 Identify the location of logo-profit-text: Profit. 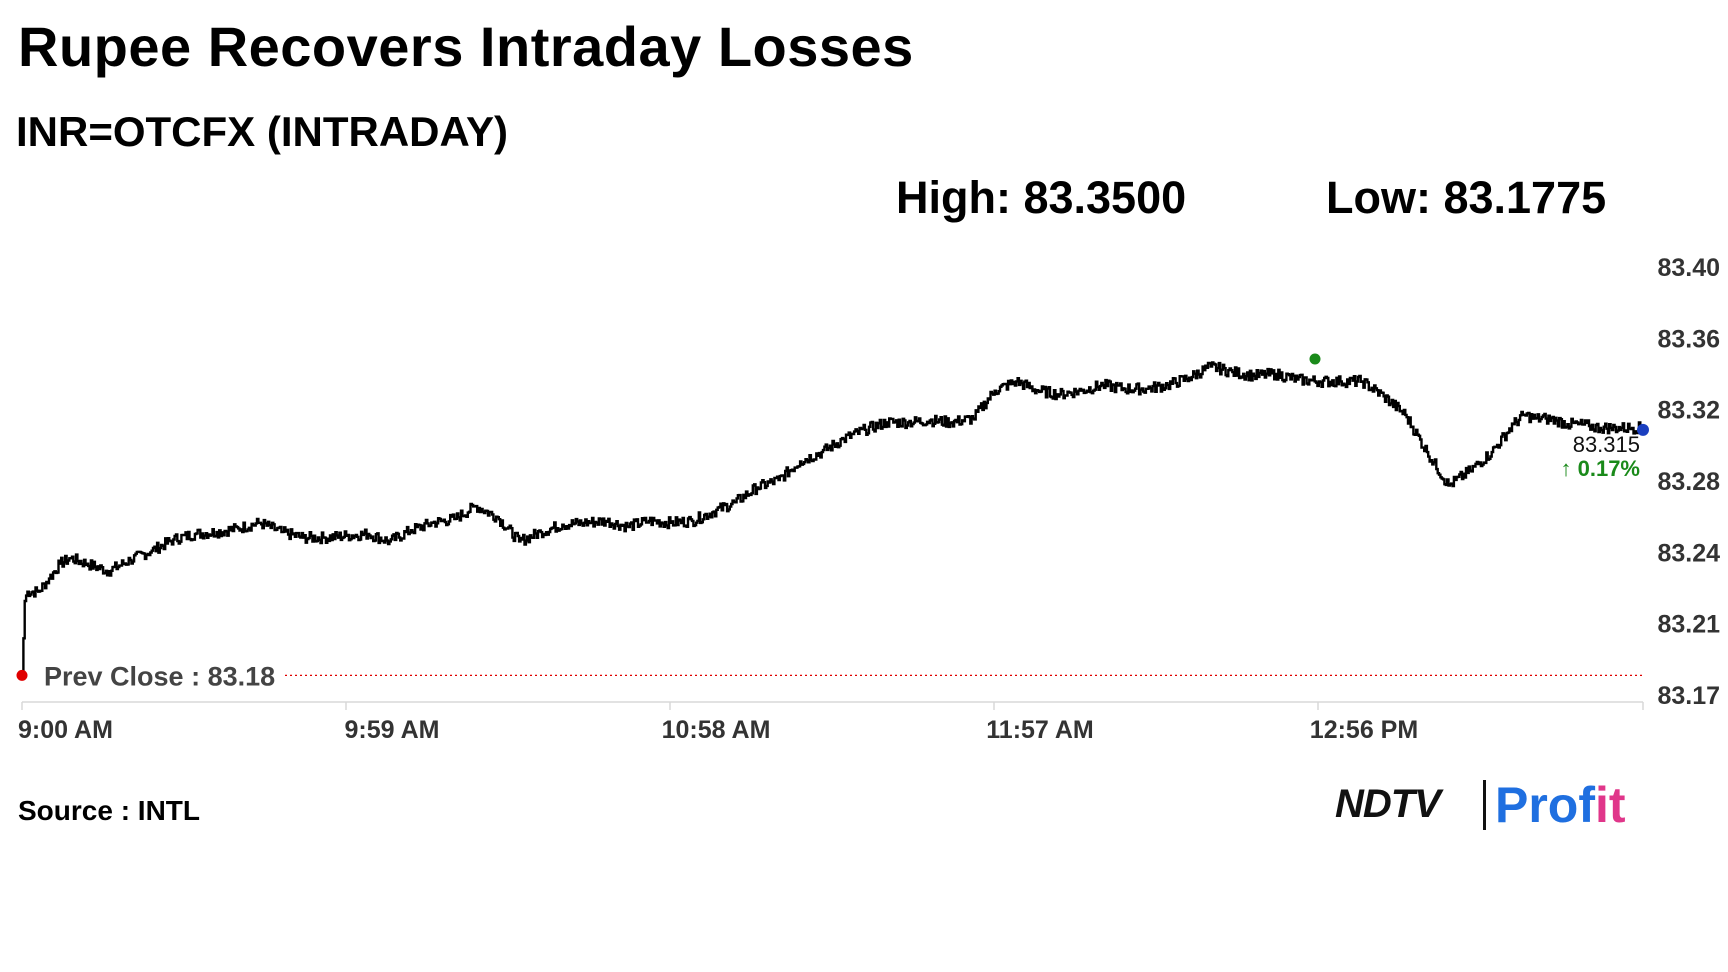
(1560, 805).